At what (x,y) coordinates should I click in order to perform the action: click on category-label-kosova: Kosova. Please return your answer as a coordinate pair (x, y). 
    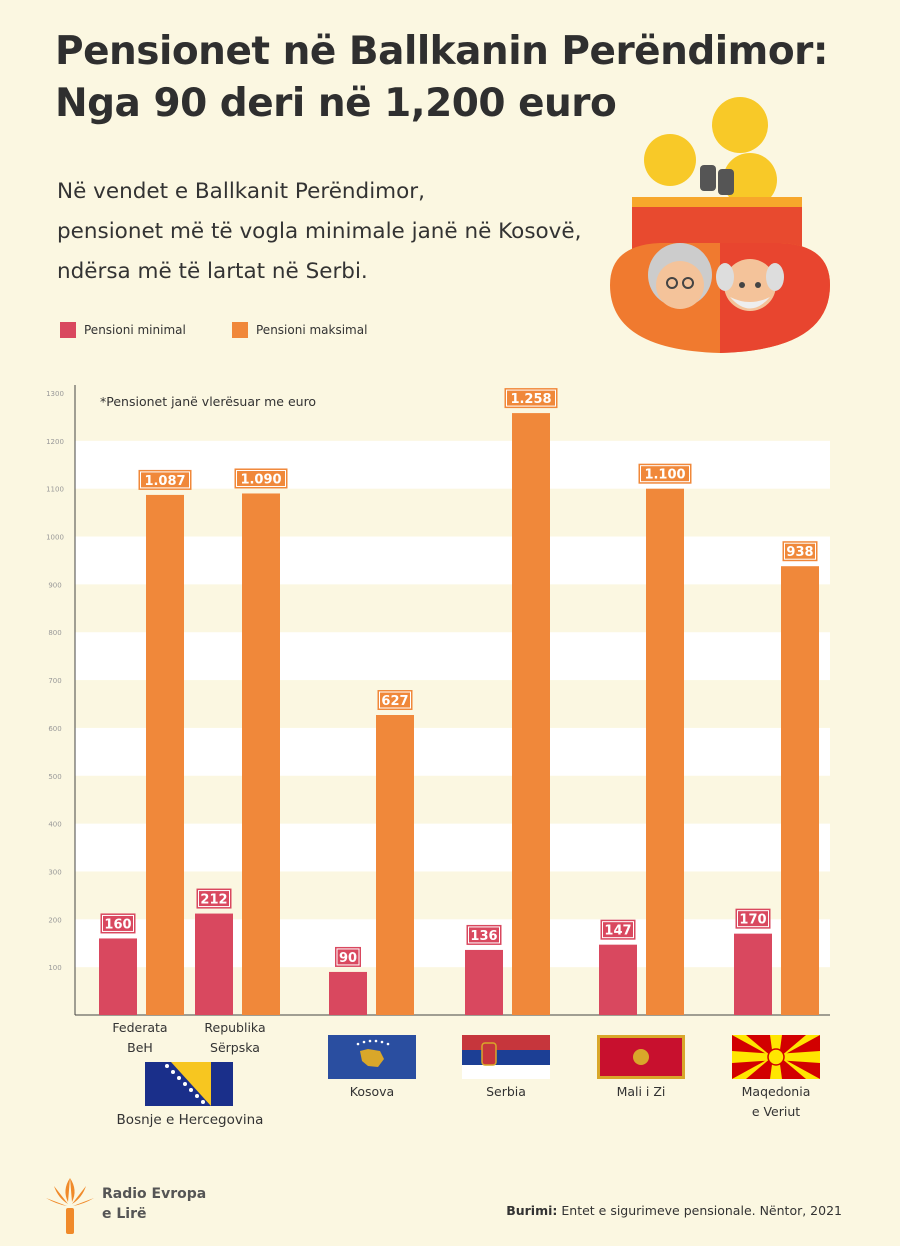
    Looking at the image, I should click on (372, 1091).